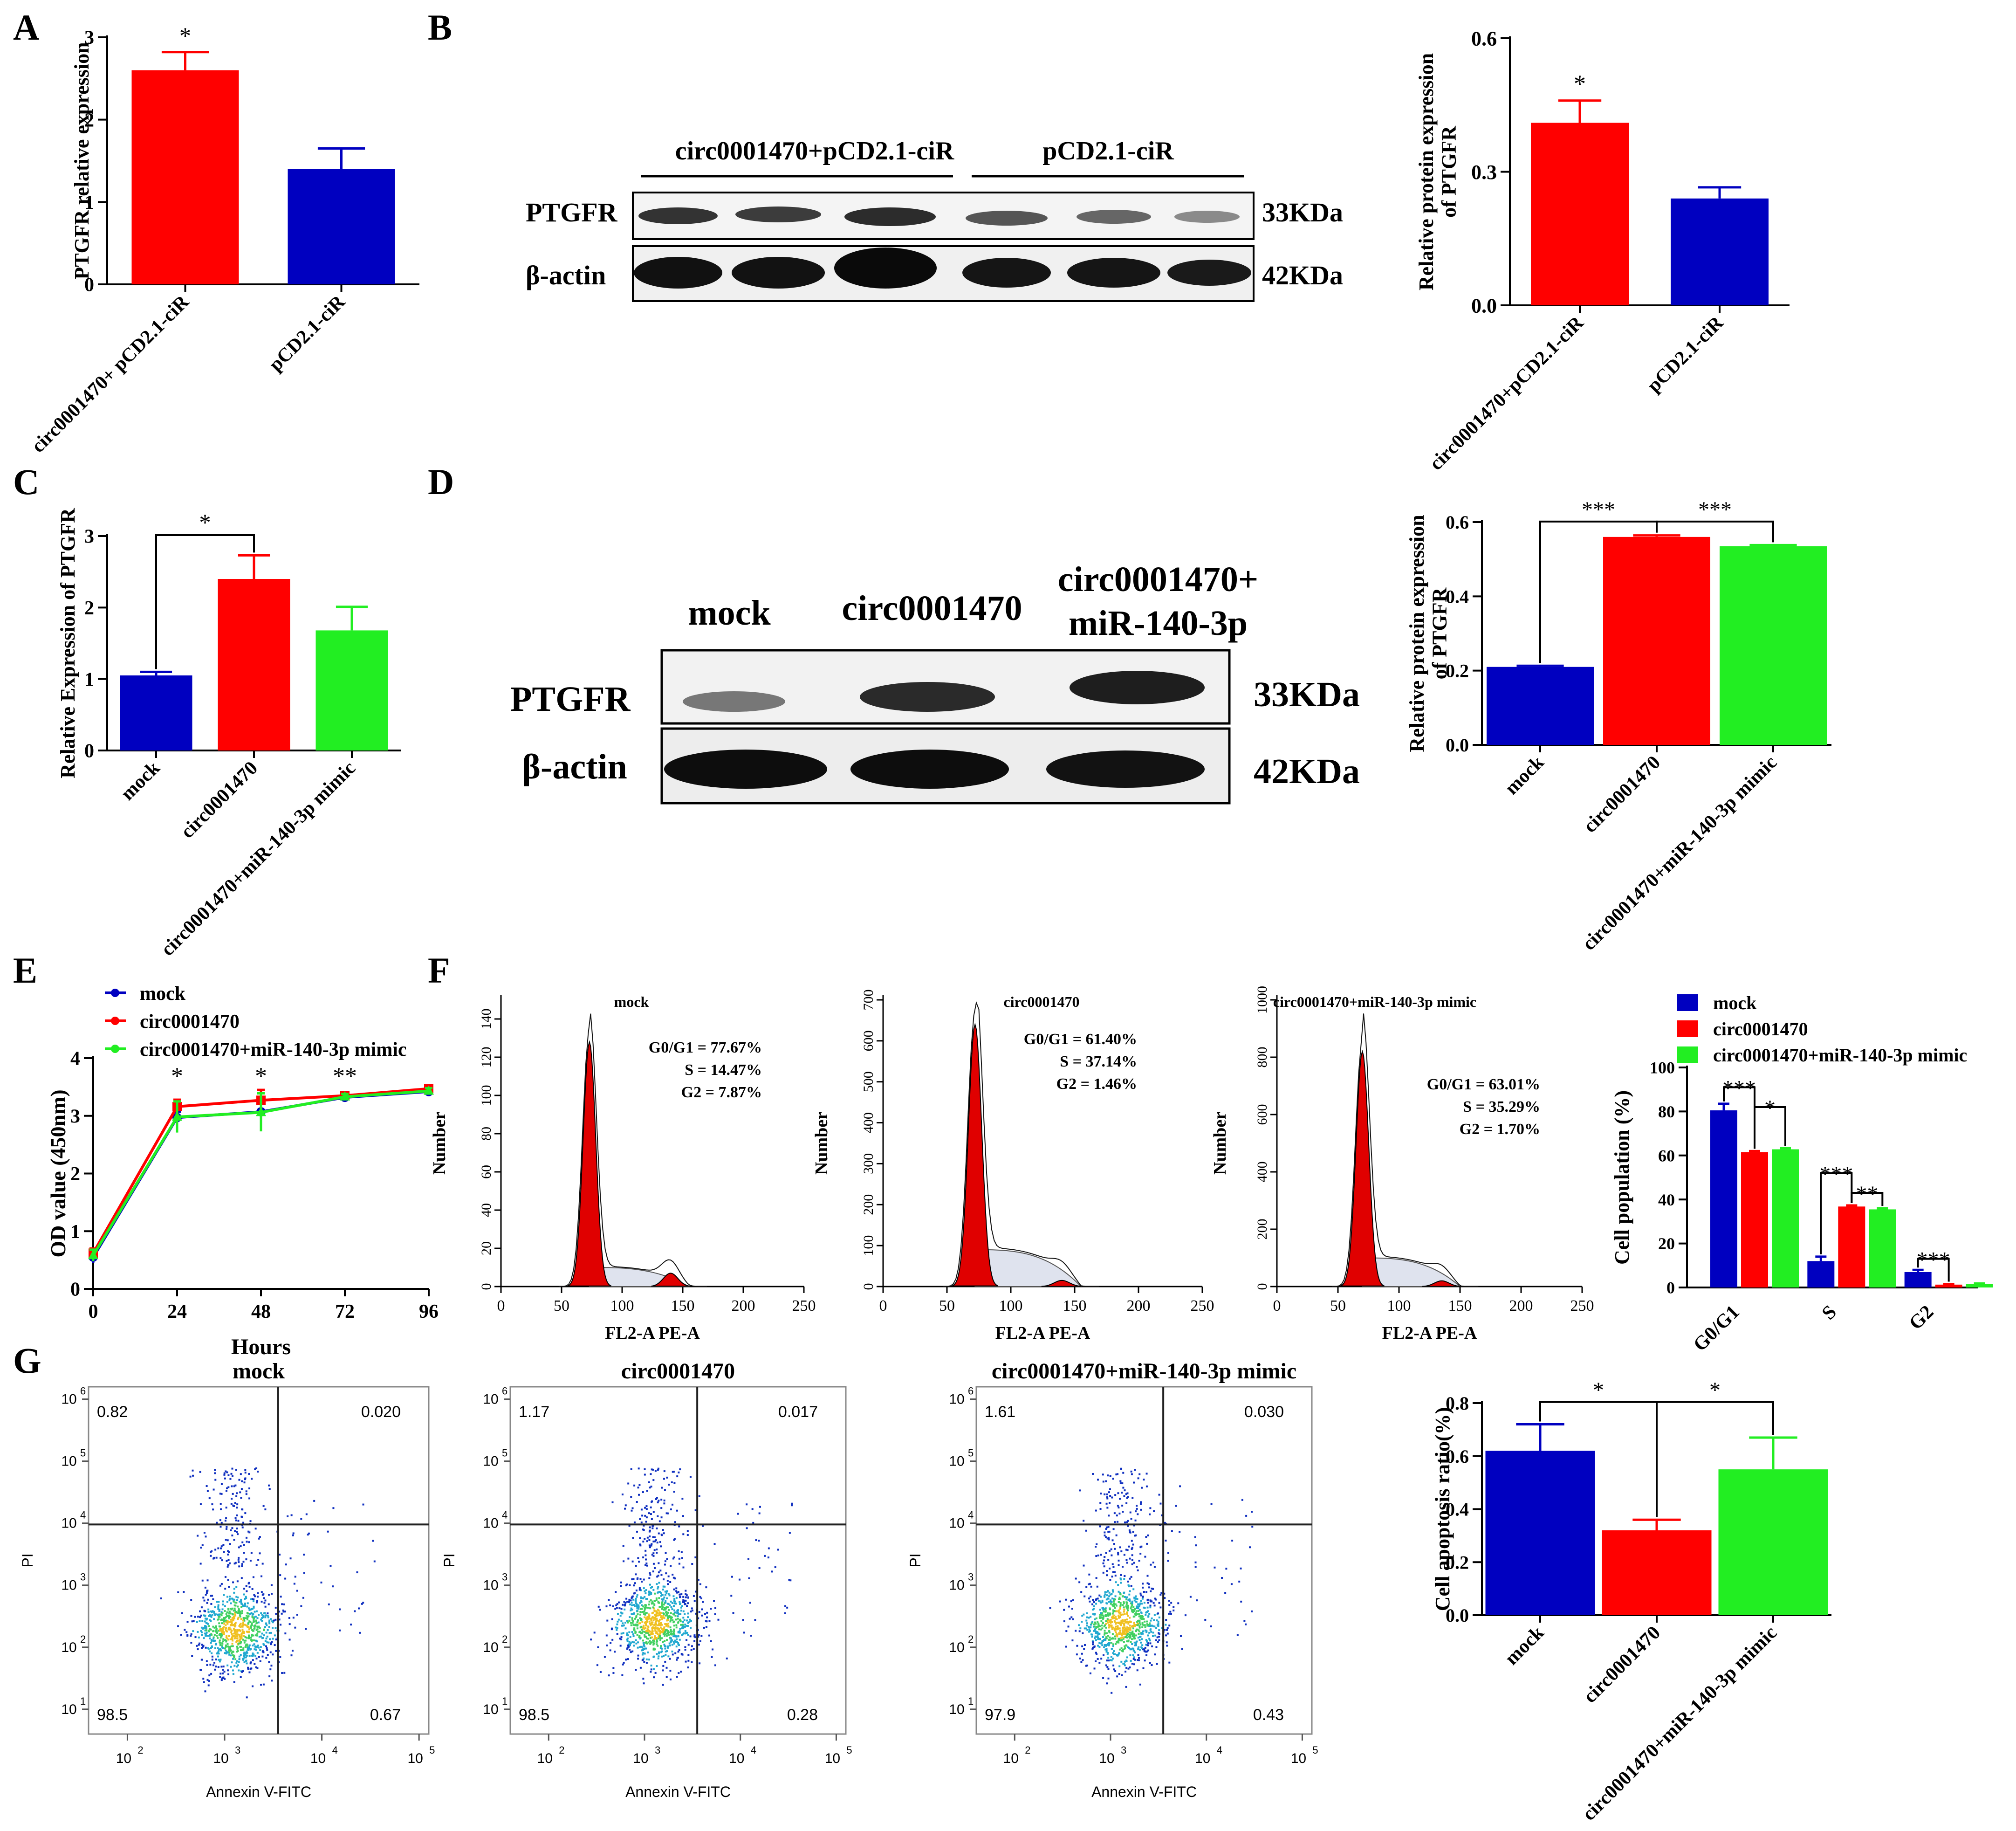  I want to click on y-axis-label-line: Relative Expression of PTGFR, so click(67, 643).